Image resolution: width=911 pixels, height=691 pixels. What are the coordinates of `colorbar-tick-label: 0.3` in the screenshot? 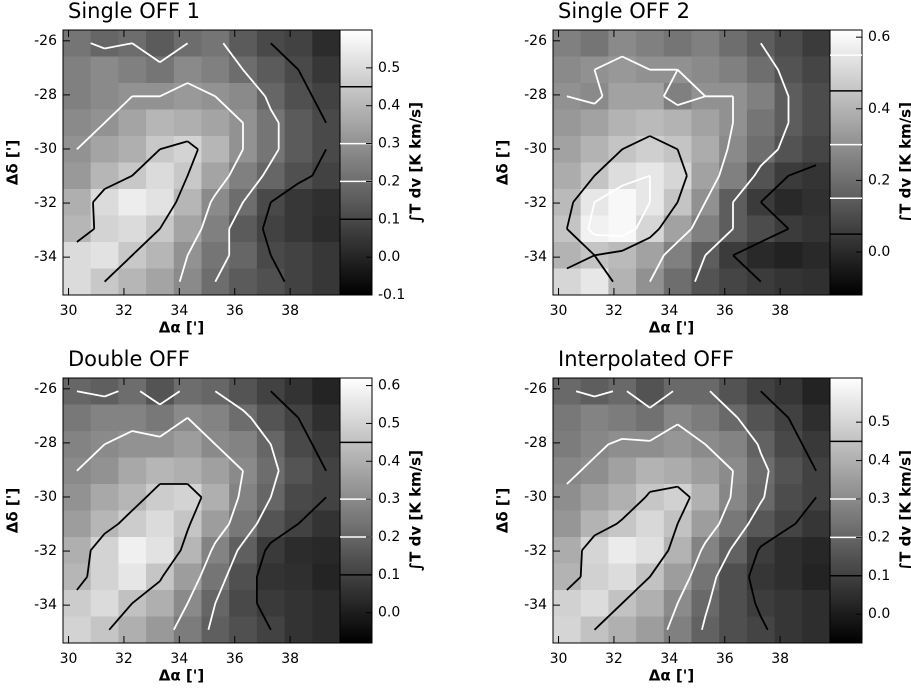 It's located at (389, 499).